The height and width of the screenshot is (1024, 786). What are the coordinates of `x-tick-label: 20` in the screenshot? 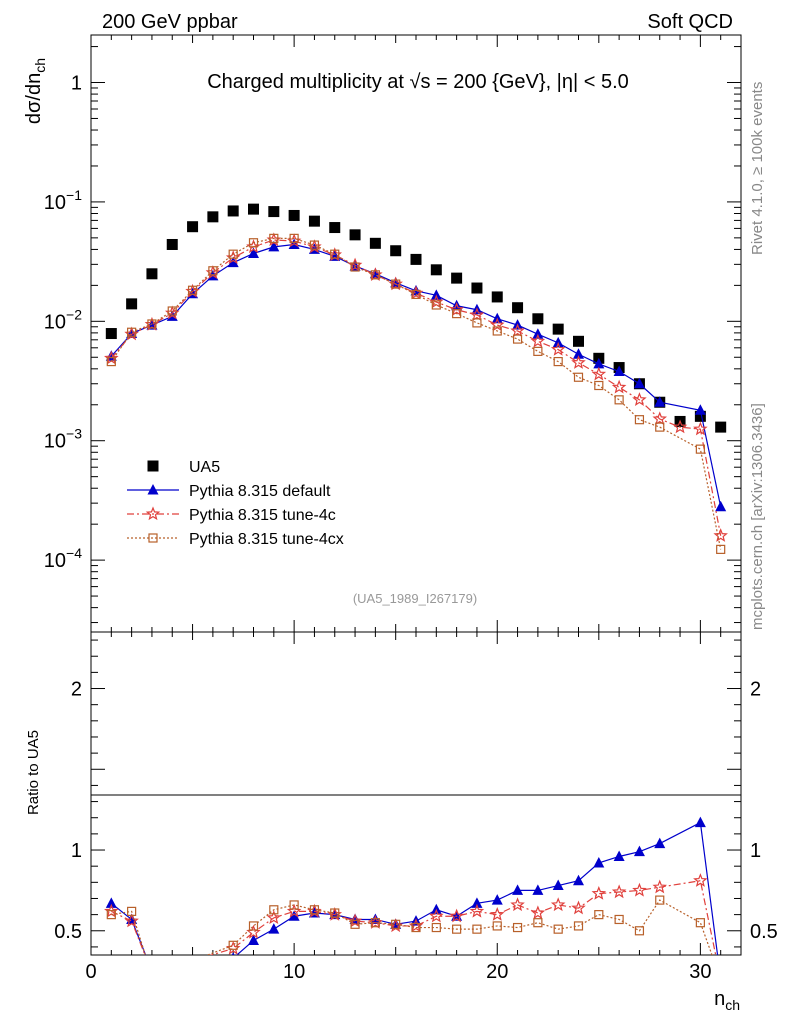 It's located at (497, 972).